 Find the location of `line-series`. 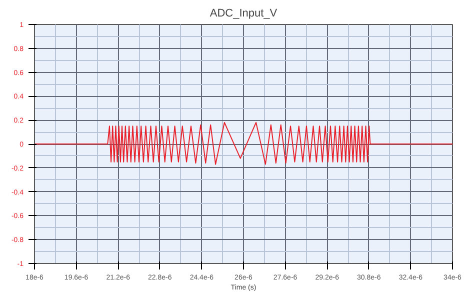

line-series is located at coordinates (243, 143).